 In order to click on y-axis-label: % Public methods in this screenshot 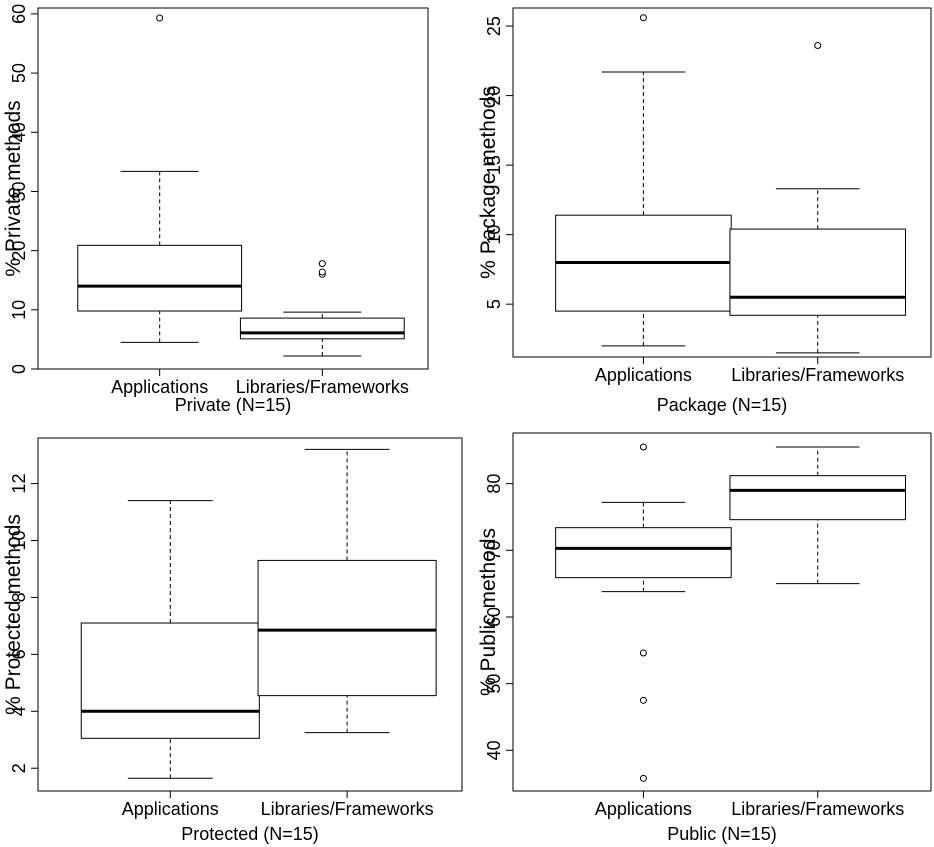, I will do `click(488, 612)`.